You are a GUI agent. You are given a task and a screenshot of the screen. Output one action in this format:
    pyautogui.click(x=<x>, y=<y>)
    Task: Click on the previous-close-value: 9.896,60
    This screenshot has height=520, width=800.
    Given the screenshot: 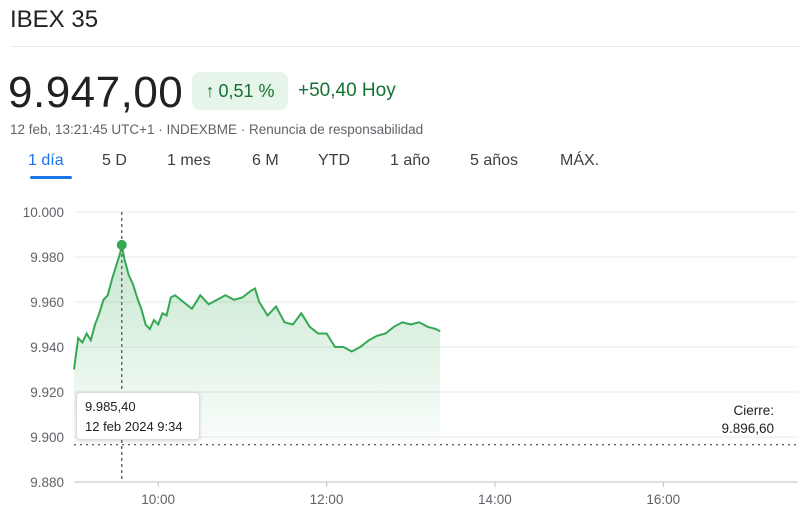 What is the action you would take?
    pyautogui.click(x=747, y=428)
    